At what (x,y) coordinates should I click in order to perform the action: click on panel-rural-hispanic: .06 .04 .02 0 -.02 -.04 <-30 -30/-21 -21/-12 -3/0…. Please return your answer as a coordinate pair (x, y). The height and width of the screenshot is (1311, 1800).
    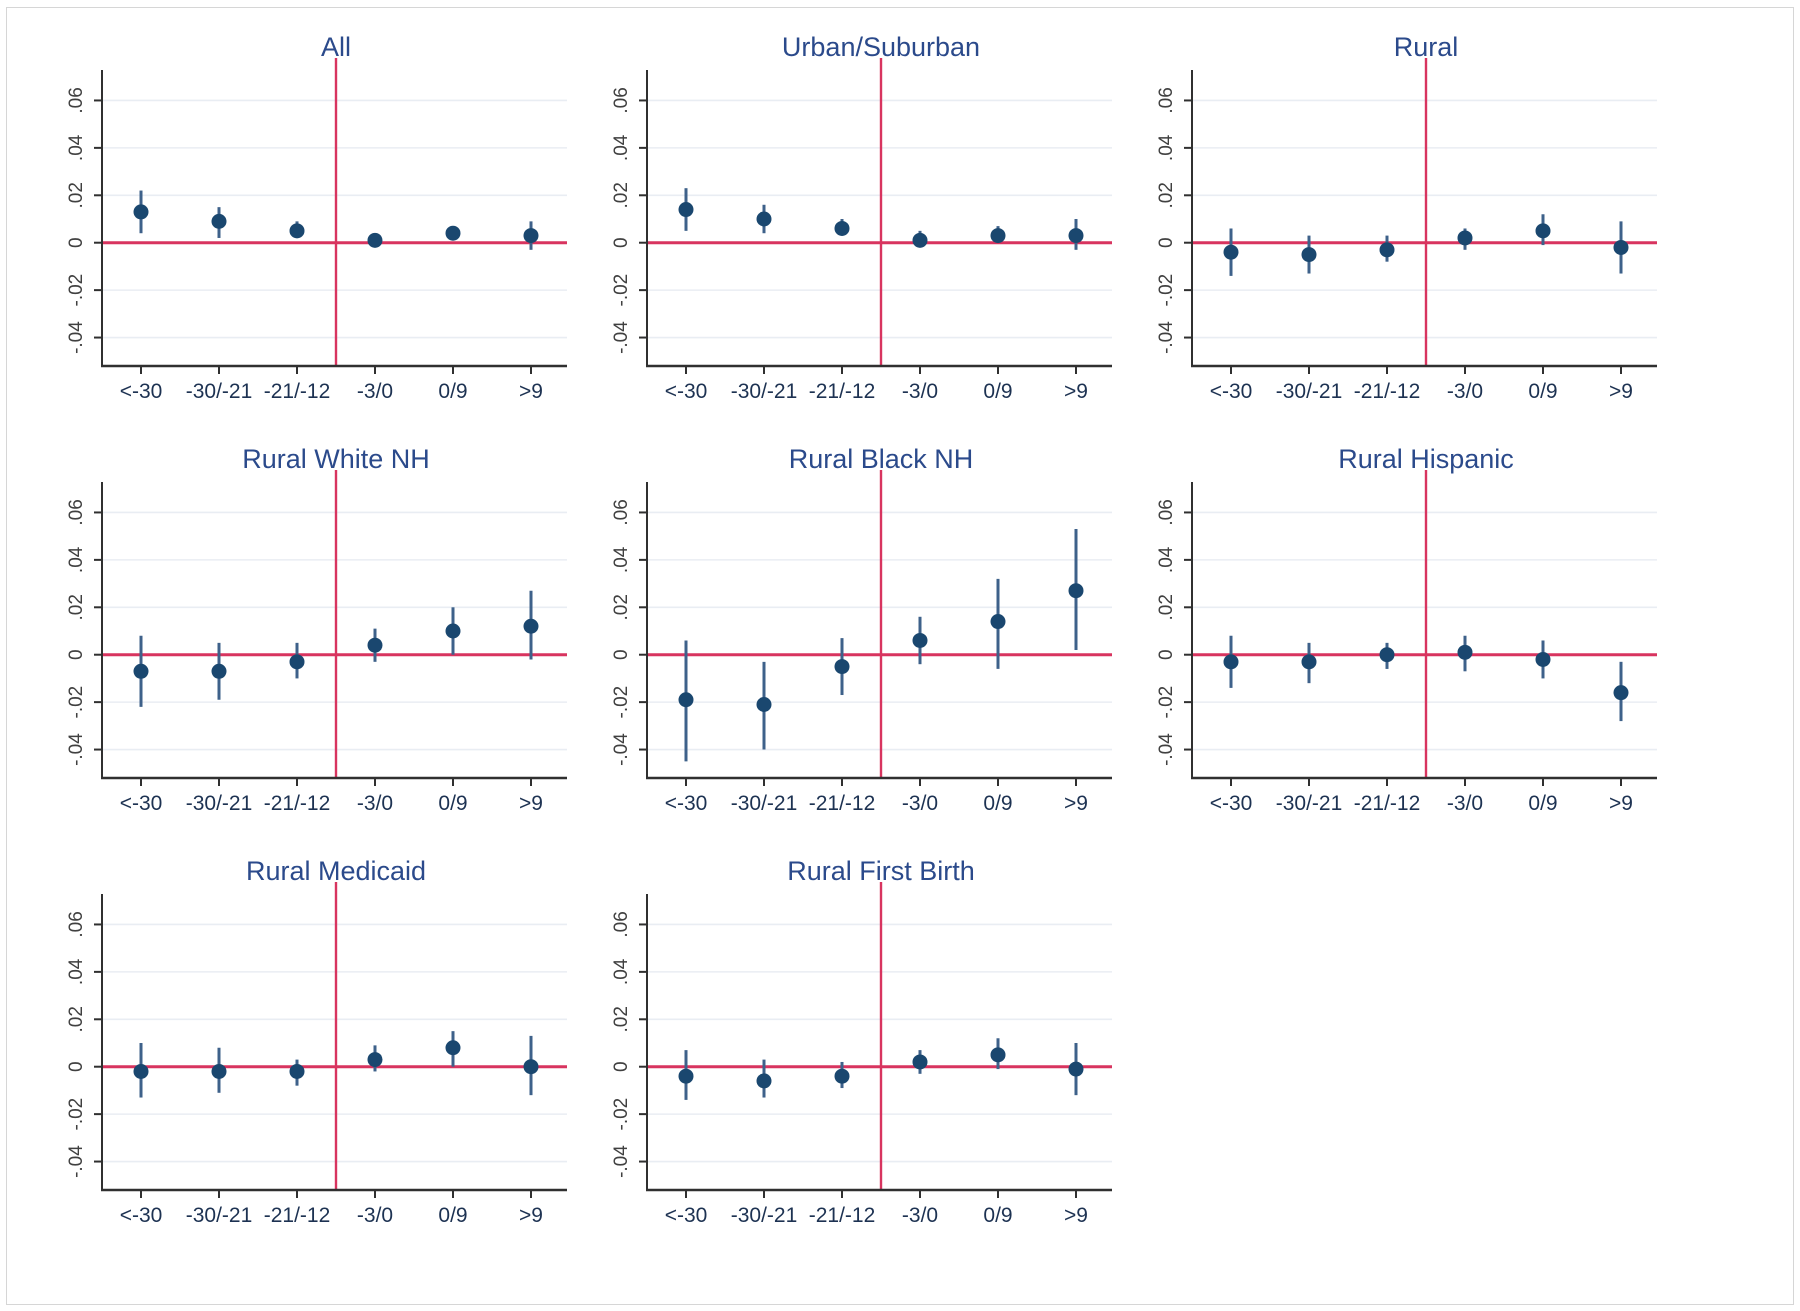
    Looking at the image, I should click on (1386, 646).